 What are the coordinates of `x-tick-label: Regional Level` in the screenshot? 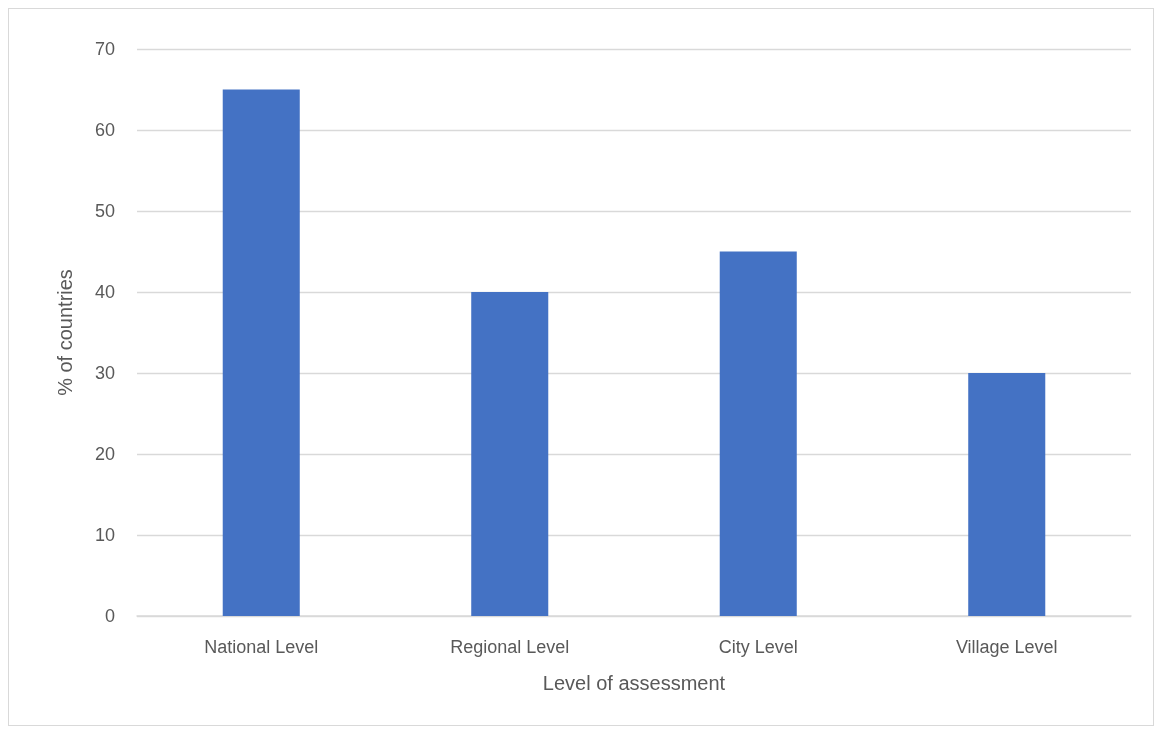 It's located at (510, 647).